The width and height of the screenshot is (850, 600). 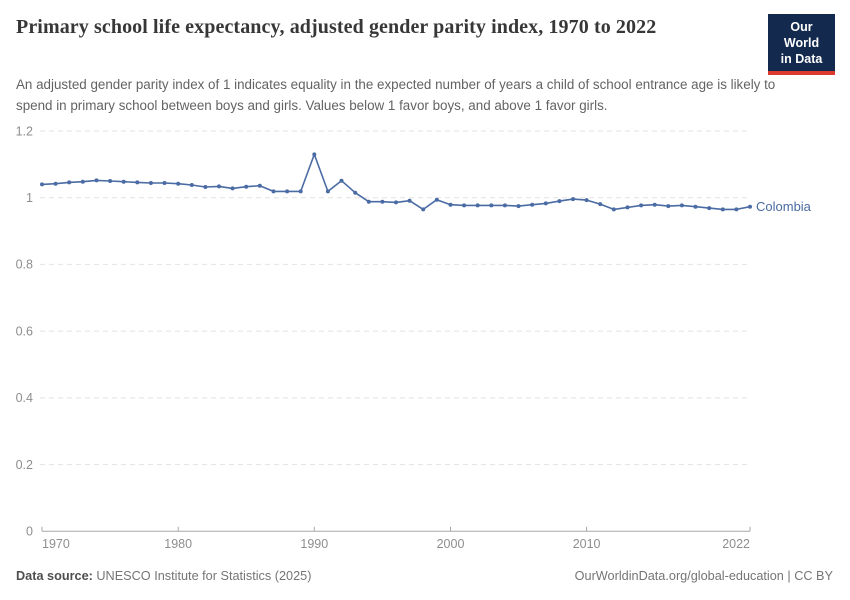 I want to click on x-tick-label: 2022, so click(x=736, y=544).